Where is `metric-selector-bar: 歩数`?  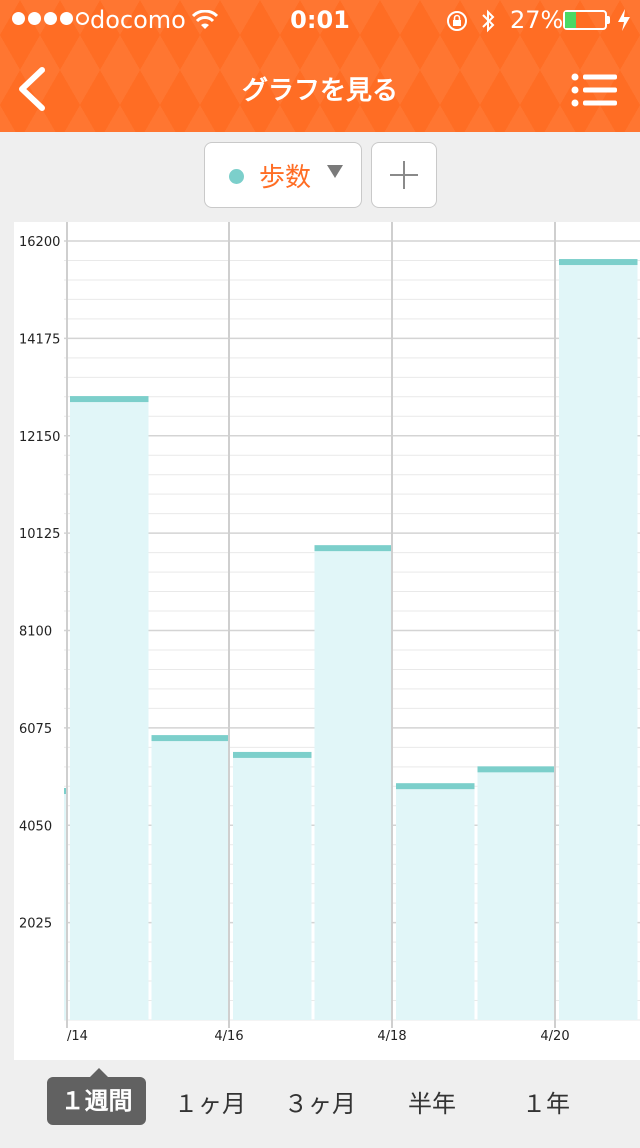
metric-selector-bar: 歩数 is located at coordinates (320, 177).